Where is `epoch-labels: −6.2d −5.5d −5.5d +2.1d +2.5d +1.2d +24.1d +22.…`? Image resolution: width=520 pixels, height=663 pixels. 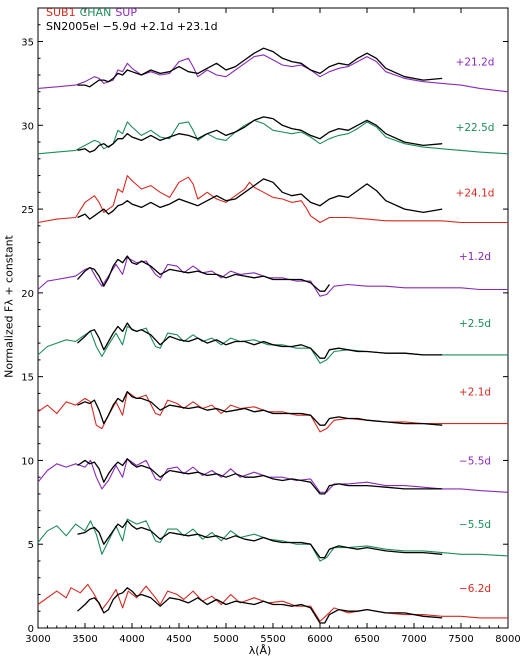 epoch-labels: −6.2d −5.5d −5.5d +2.1d +2.5d +1.2d +24.1d +22.… is located at coordinates (475, 326).